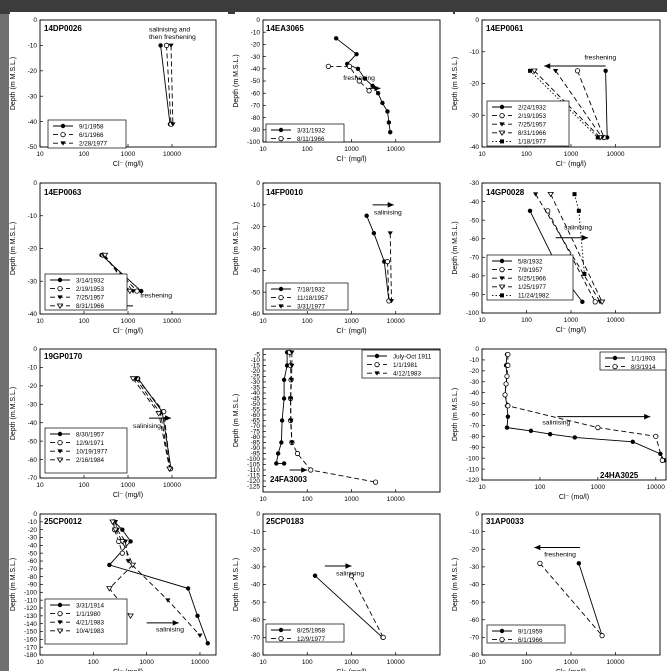  I want to click on legend-entry: 7/25/1957, so click(90, 298).